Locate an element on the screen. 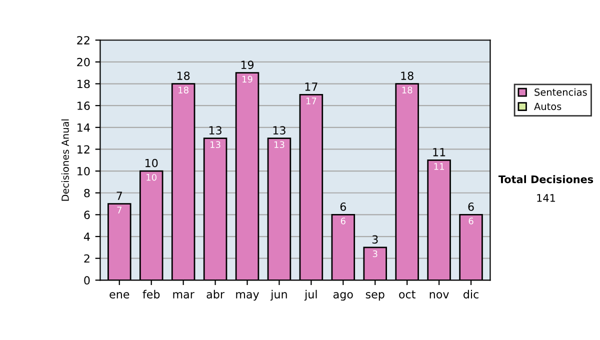 Image resolution: width=600 pixels, height=340 pixels. x-tick-label: oct is located at coordinates (407, 294).